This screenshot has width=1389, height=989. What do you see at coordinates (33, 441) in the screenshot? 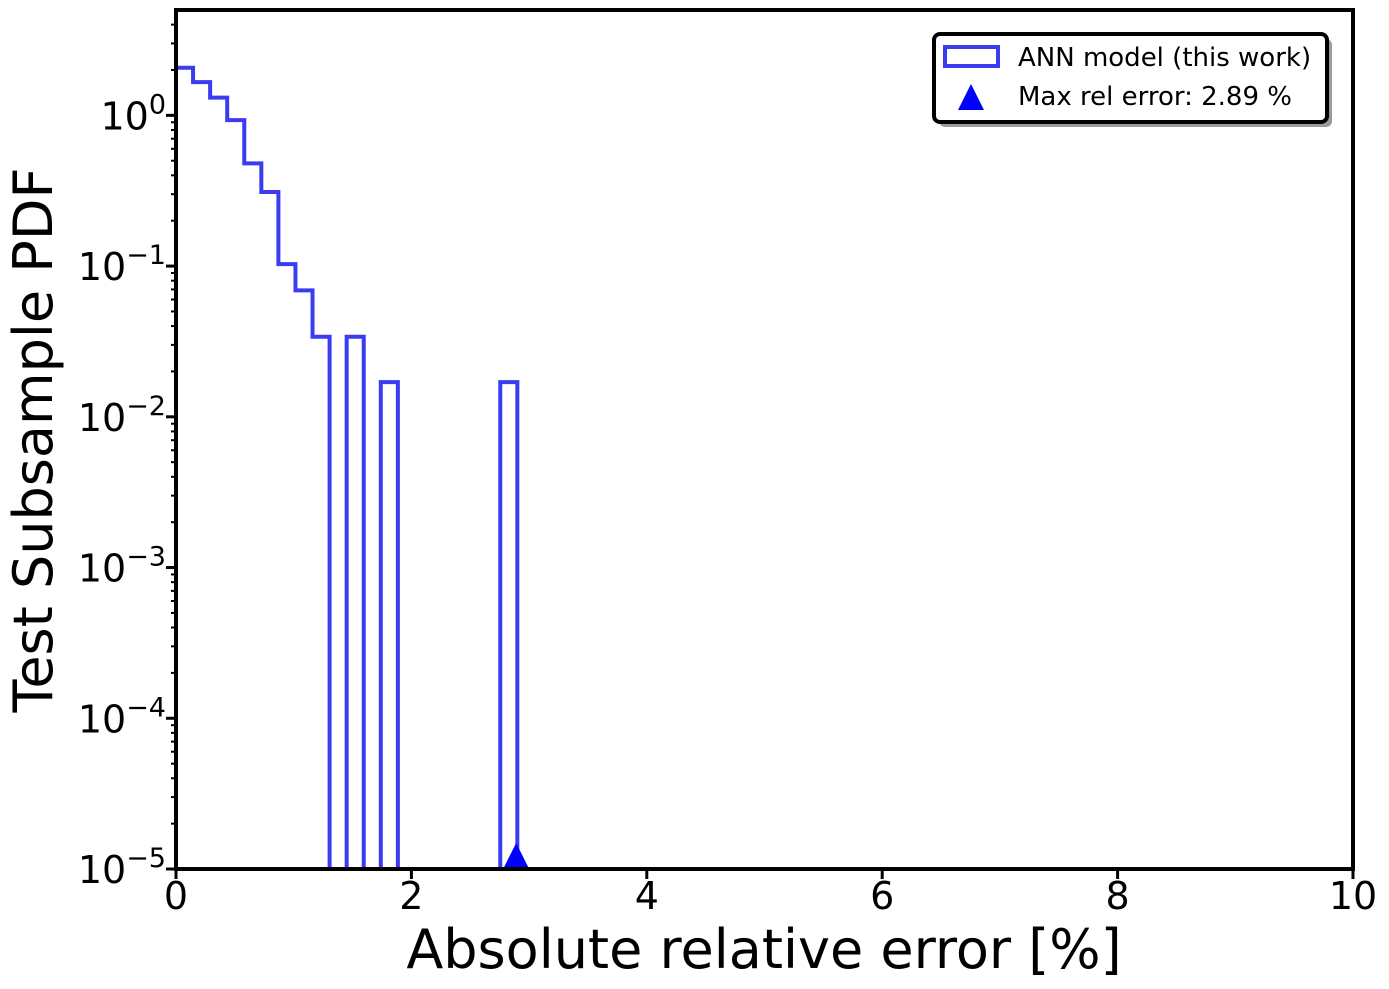
I see `y-axis-title: Test Subsample PDF` at bounding box center [33, 441].